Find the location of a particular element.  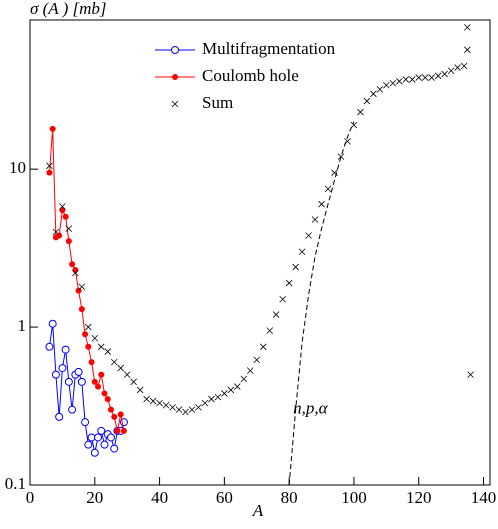

legend-label: Multifragmentation is located at coordinates (269, 48).